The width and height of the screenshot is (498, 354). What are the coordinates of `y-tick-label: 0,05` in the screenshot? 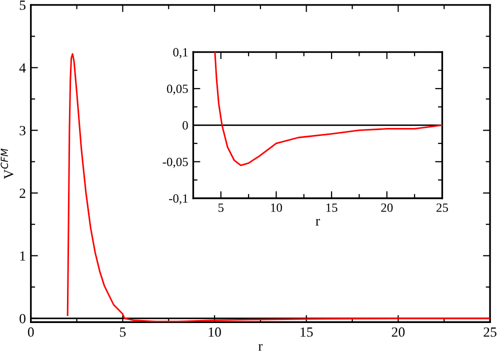 It's located at (177, 89).